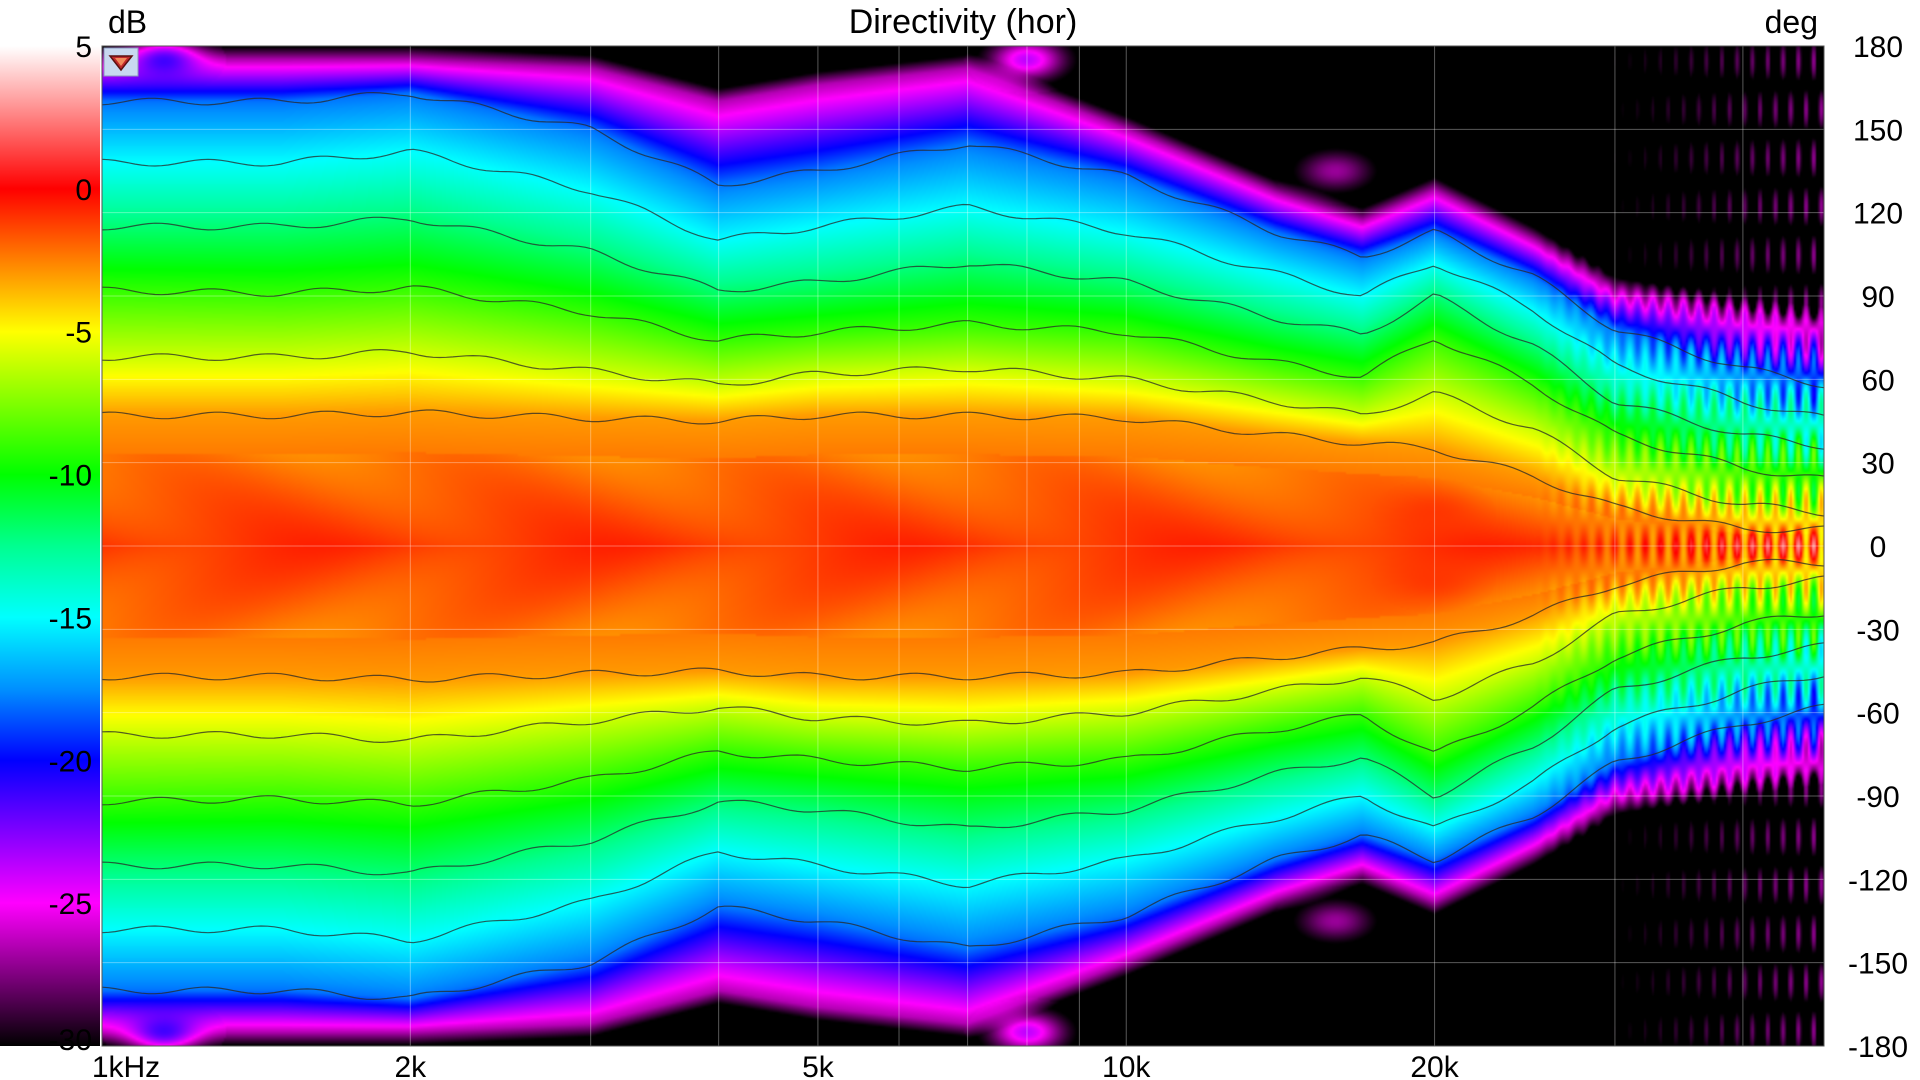 The width and height of the screenshot is (1920, 1080). What do you see at coordinates (1878, 47) in the screenshot?
I see `y-tick-label: 180` at bounding box center [1878, 47].